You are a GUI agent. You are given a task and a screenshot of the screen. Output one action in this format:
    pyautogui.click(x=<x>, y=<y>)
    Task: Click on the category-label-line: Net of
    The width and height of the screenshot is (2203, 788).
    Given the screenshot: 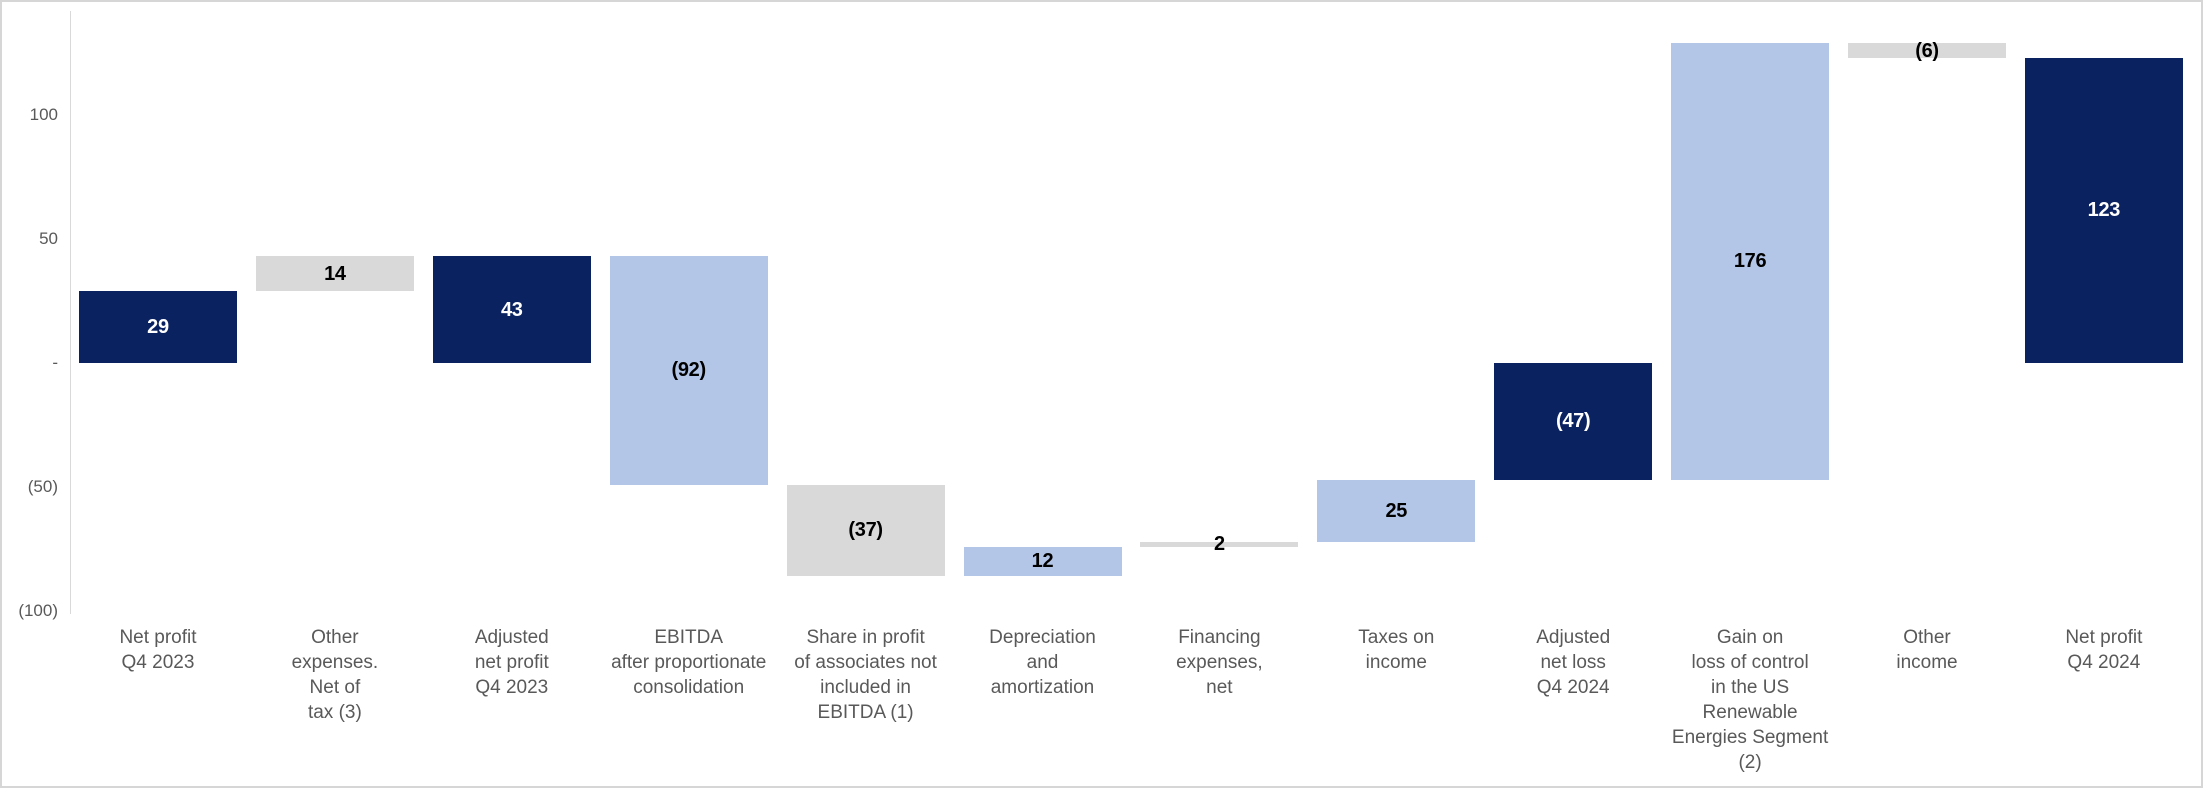 What is the action you would take?
    pyautogui.click(x=335, y=687)
    